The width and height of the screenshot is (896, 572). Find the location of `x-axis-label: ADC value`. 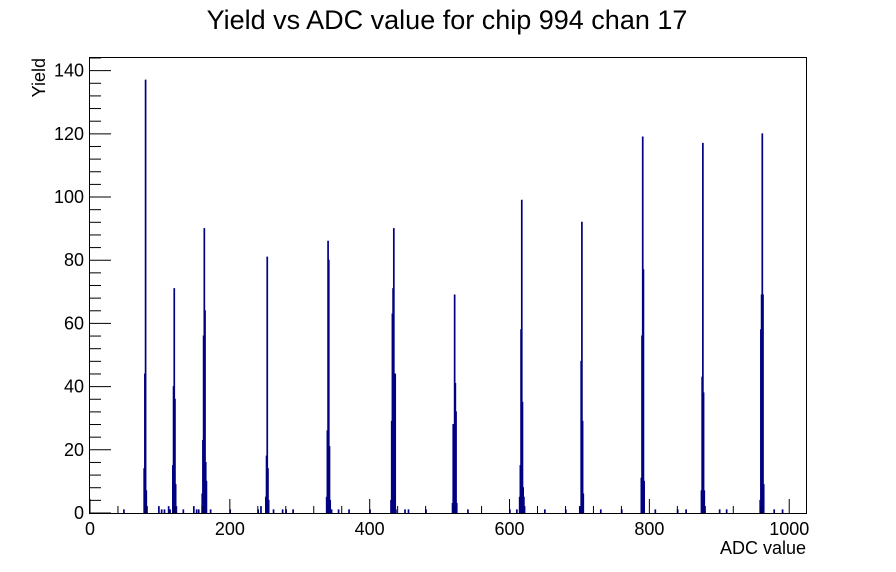

x-axis-label: ADC value is located at coordinates (763, 548).